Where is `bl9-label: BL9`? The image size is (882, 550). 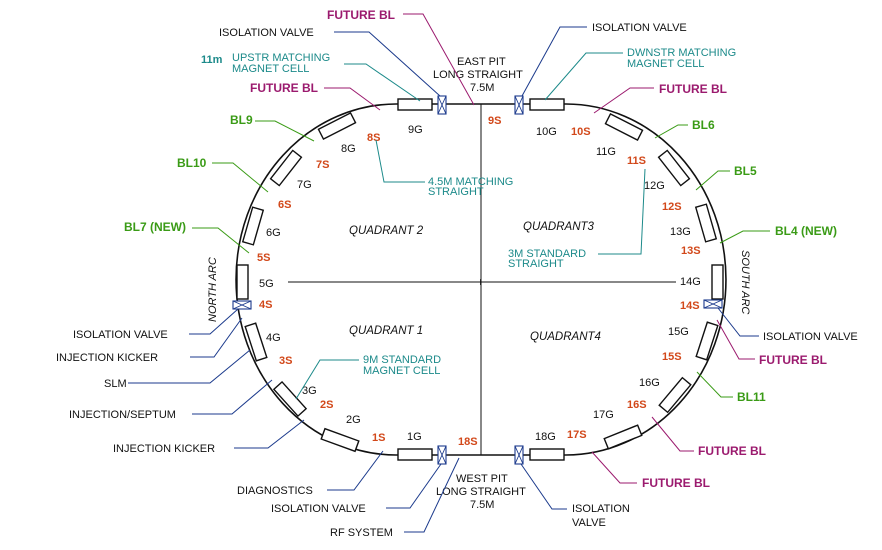 bl9-label: BL9 is located at coordinates (241, 120).